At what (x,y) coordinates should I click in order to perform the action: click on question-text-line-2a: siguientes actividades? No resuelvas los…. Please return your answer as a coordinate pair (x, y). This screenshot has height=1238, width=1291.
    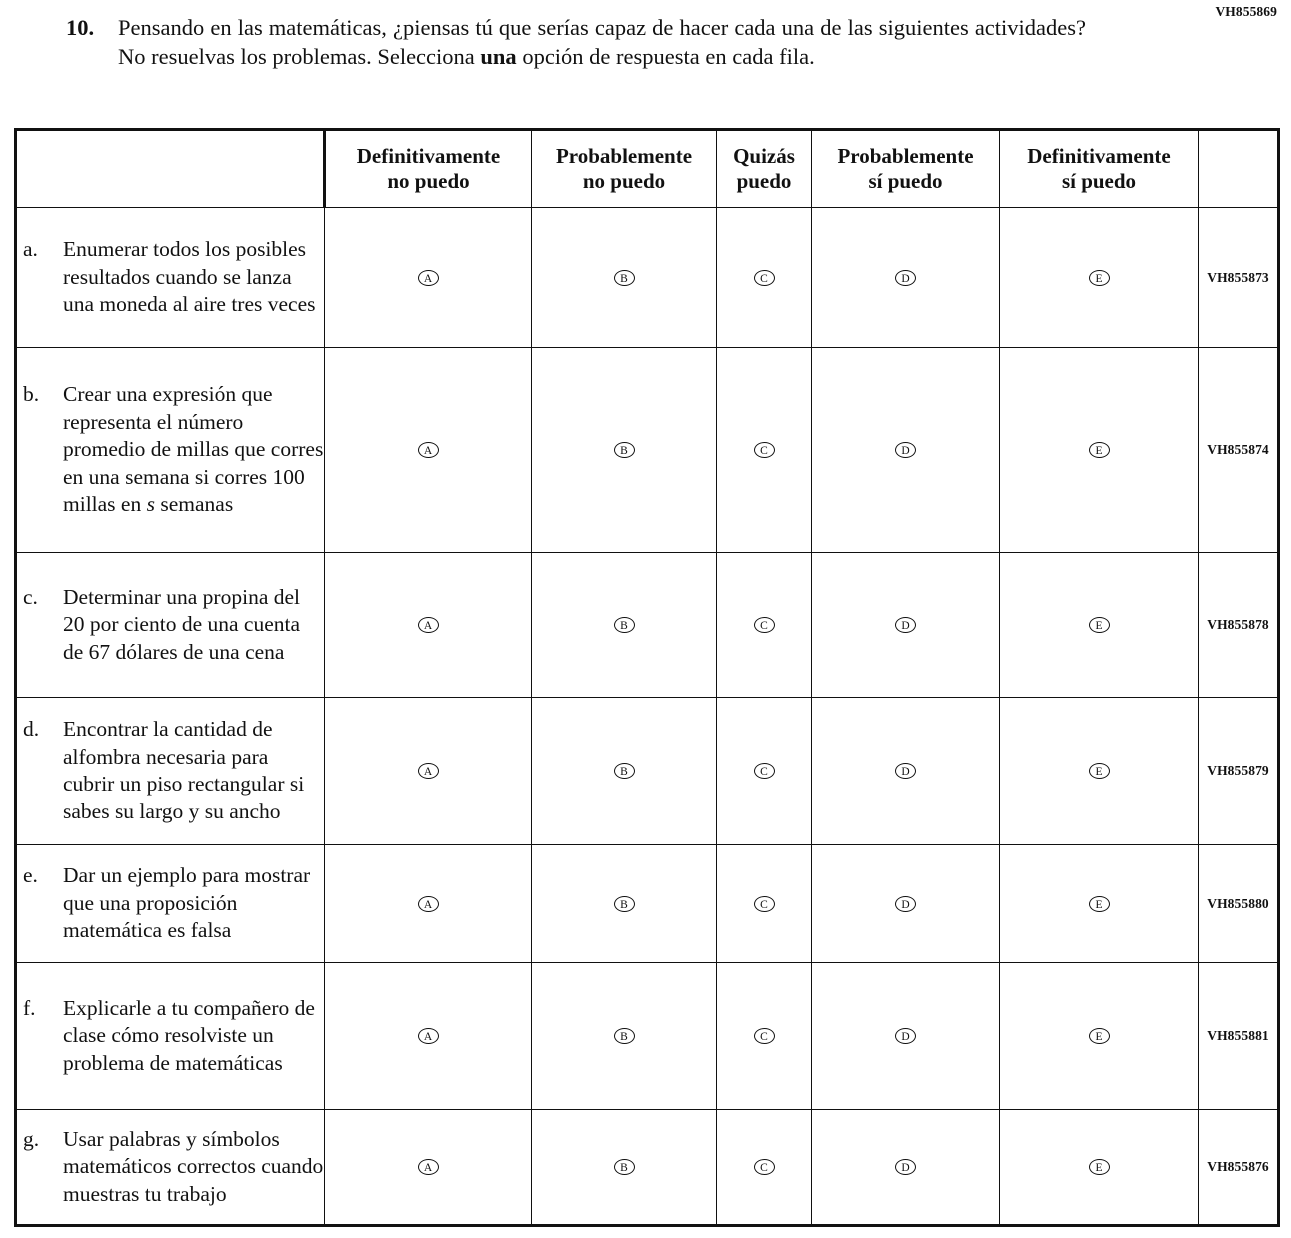
    Looking at the image, I should click on (602, 42).